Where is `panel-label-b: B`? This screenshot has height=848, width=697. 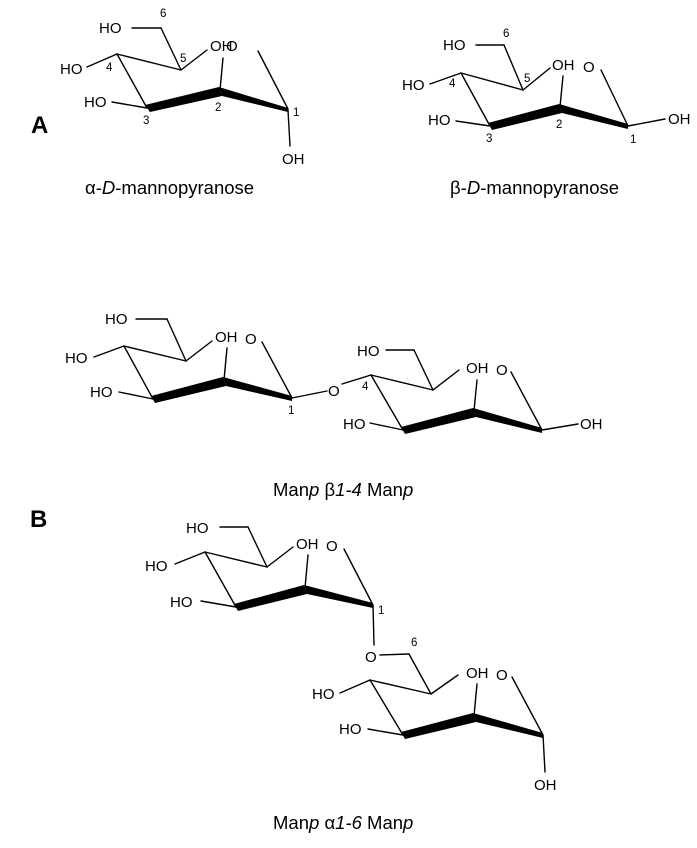
panel-label-b: B is located at coordinates (38, 519).